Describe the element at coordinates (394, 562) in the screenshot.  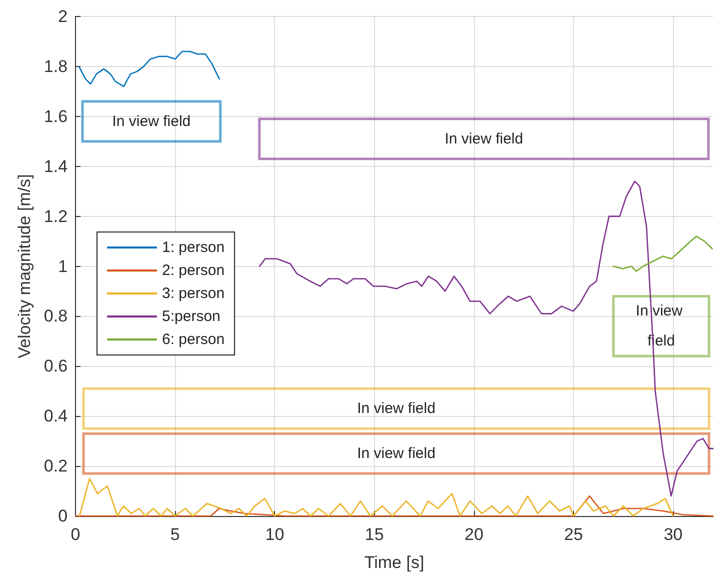
I see `x-axis-title: Time [s]` at that location.